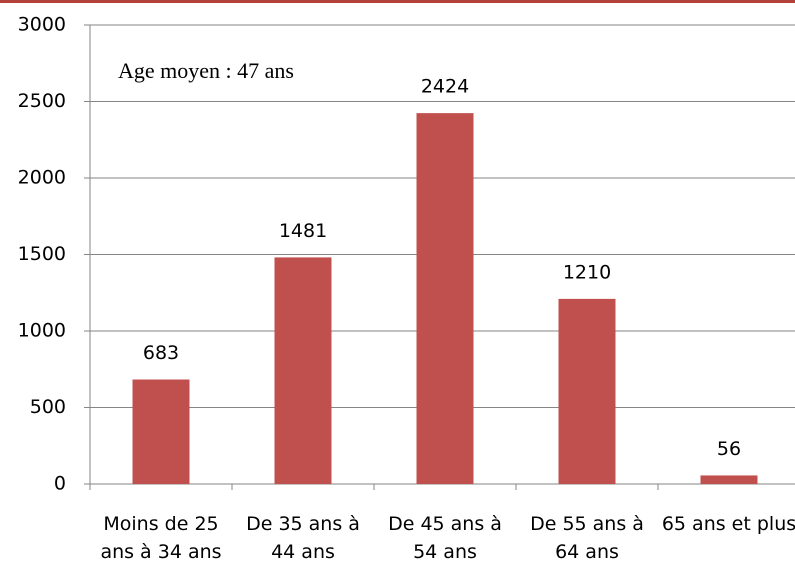 The width and height of the screenshot is (795, 562). Describe the element at coordinates (42, 101) in the screenshot. I see `y-tick-label: 2500` at that location.